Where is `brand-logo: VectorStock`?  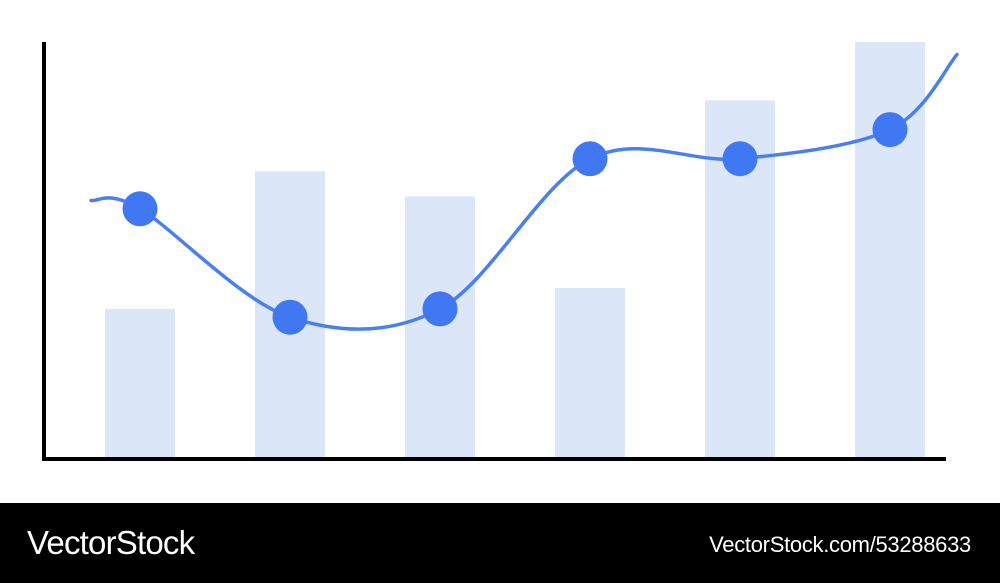
brand-logo: VectorStock is located at coordinates (111, 542).